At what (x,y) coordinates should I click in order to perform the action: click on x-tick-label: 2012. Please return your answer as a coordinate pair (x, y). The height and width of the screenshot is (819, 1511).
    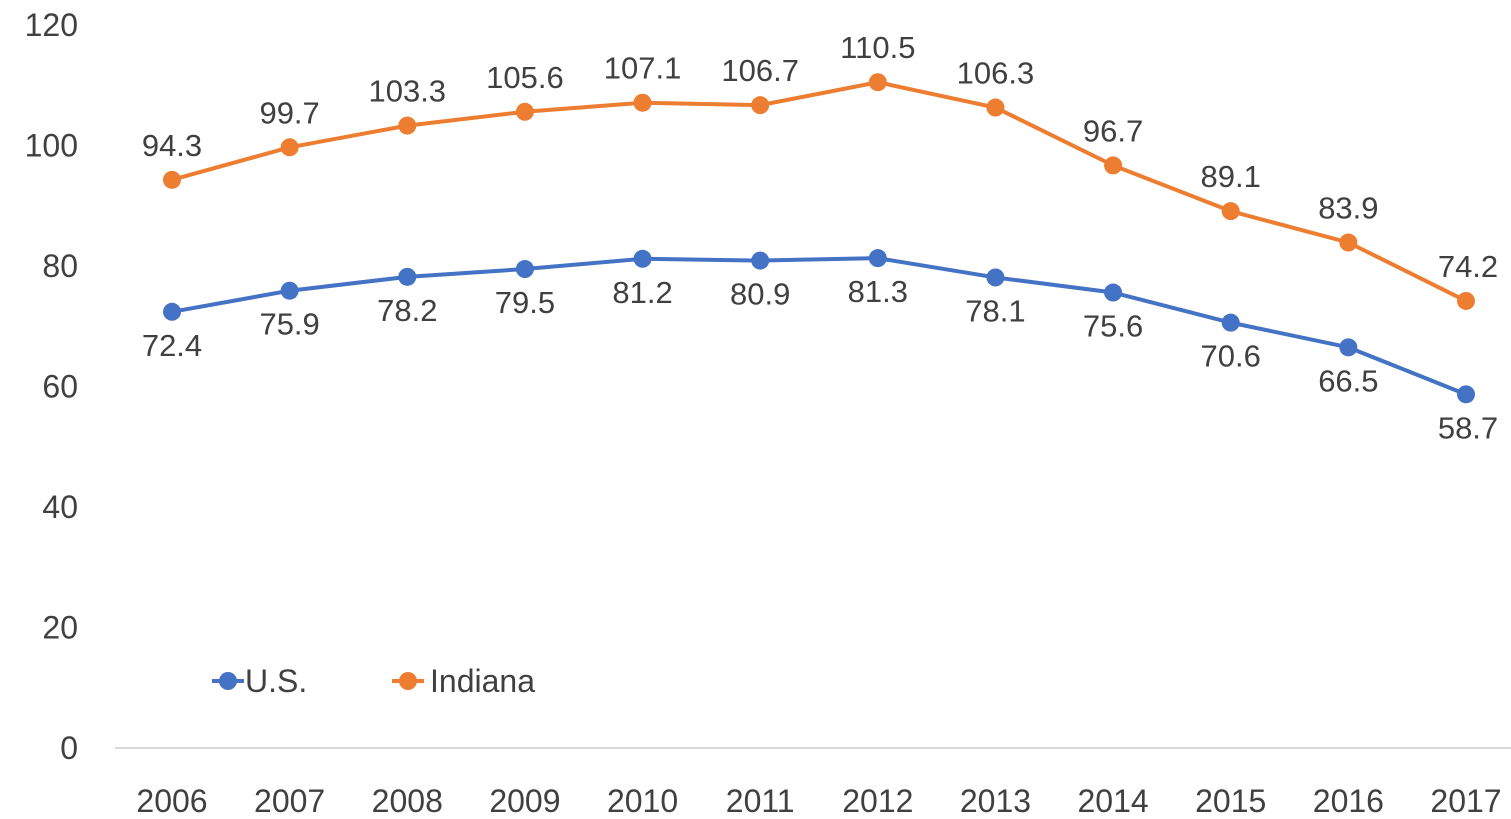
    Looking at the image, I should click on (877, 801).